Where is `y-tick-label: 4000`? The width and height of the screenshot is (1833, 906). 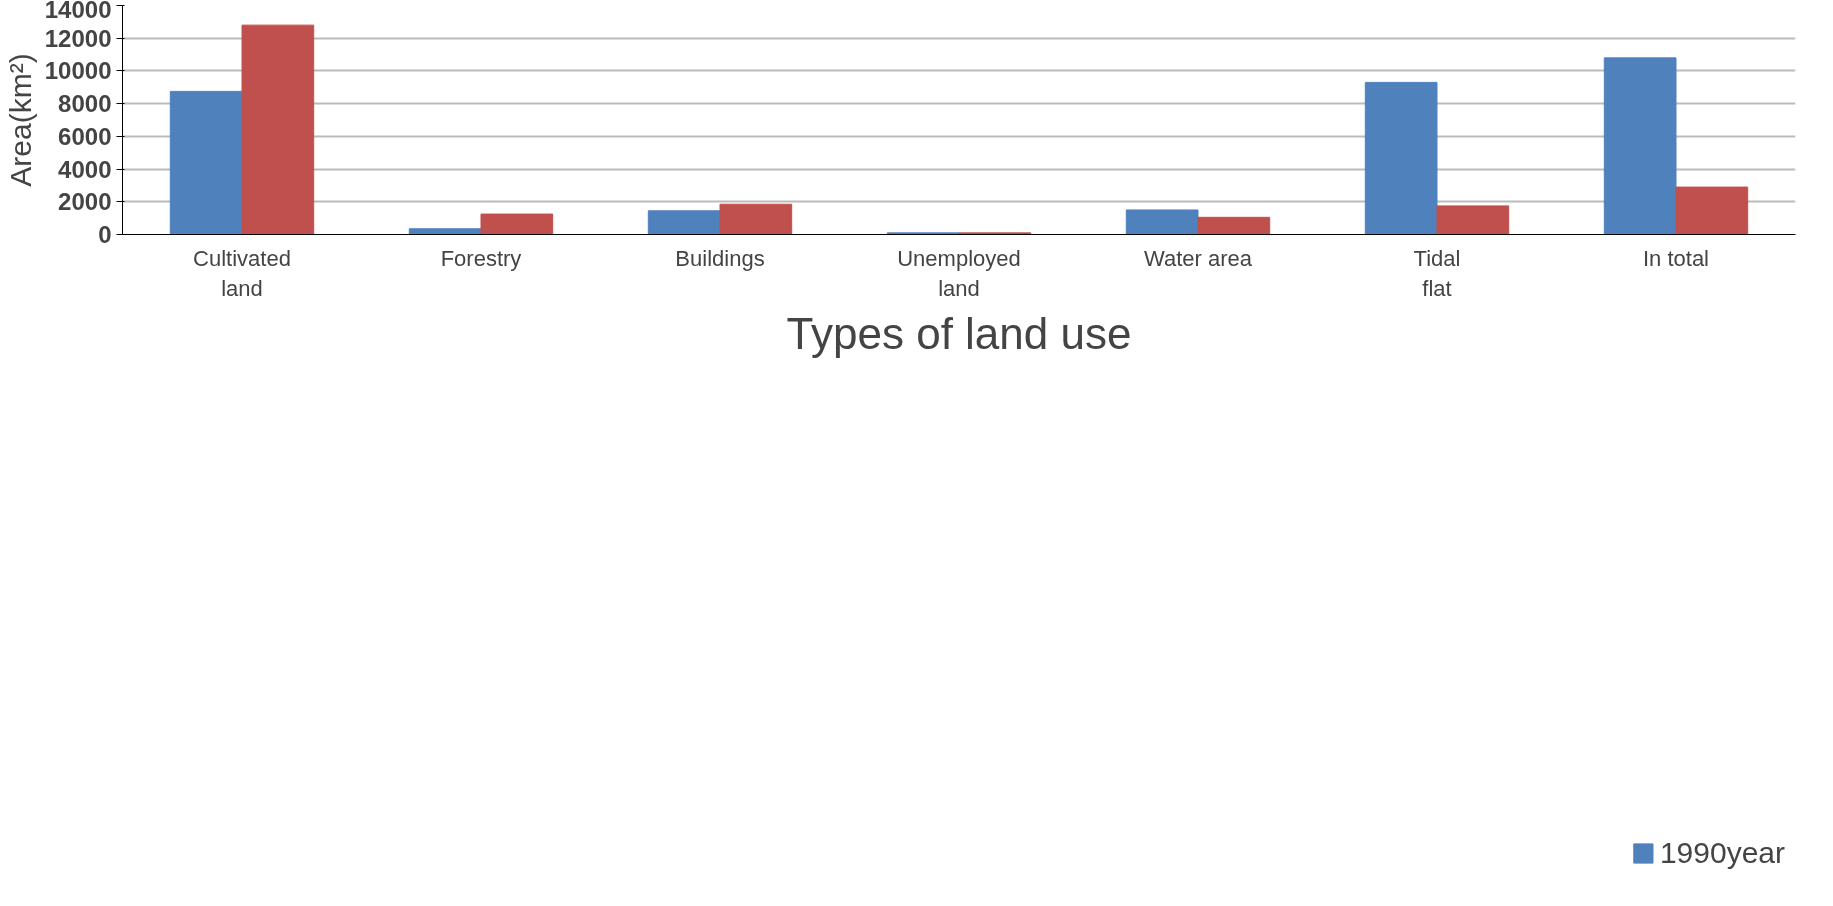 y-tick-label: 4000 is located at coordinates (85, 169).